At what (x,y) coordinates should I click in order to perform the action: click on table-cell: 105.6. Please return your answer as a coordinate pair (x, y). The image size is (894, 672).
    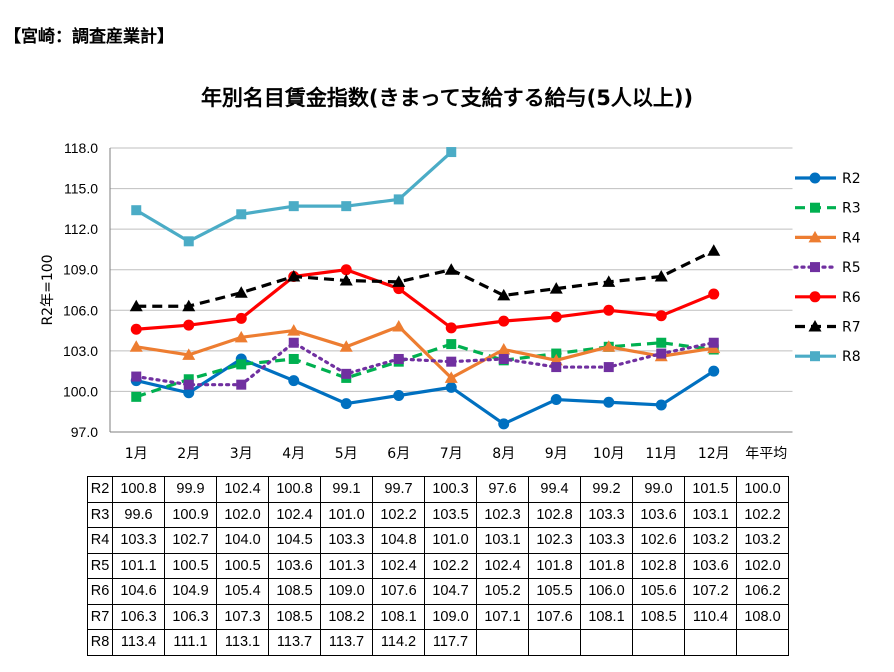
    Looking at the image, I should click on (658, 591).